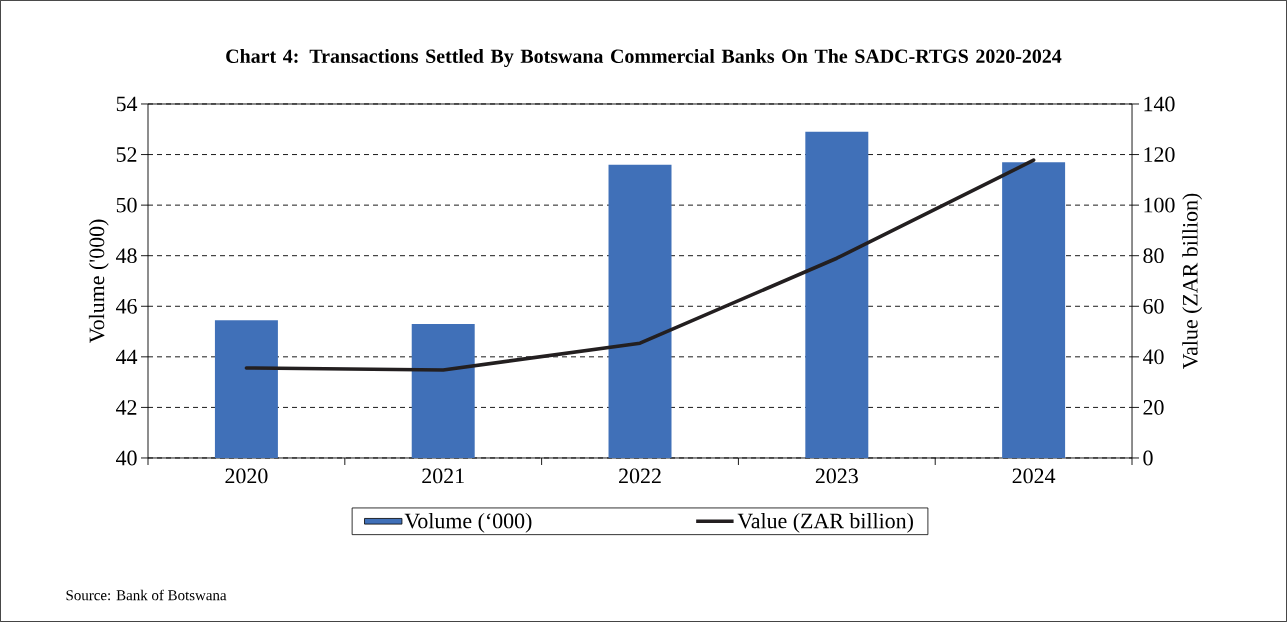  I want to click on y2-tick-label: 140, so click(1159, 104).